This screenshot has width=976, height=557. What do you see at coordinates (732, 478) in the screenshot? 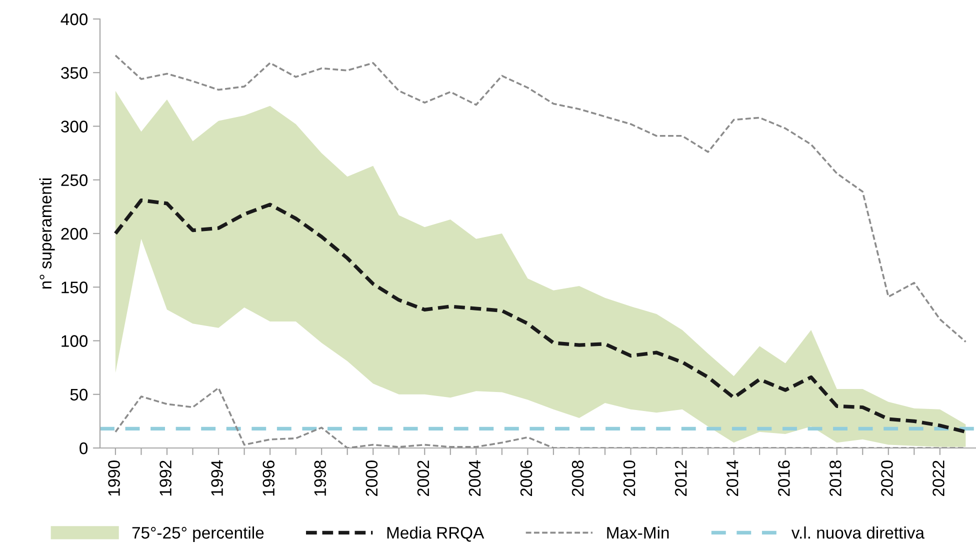
I see `x-tick-label: 2014` at bounding box center [732, 478].